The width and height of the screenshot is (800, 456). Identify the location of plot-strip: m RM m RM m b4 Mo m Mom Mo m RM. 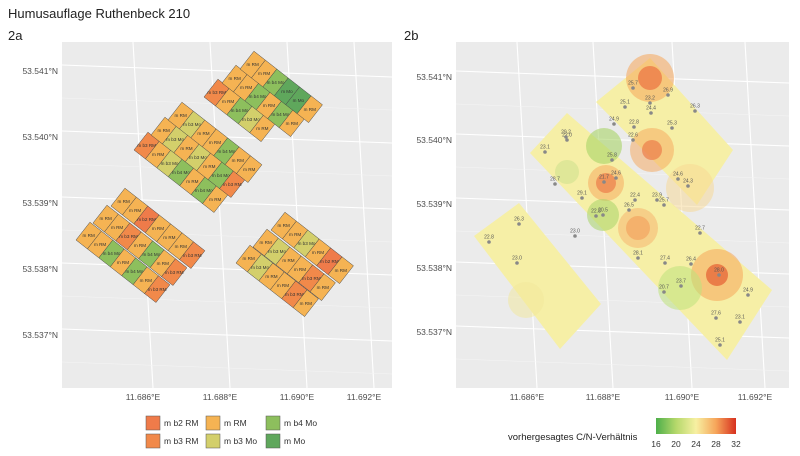
(281, 86).